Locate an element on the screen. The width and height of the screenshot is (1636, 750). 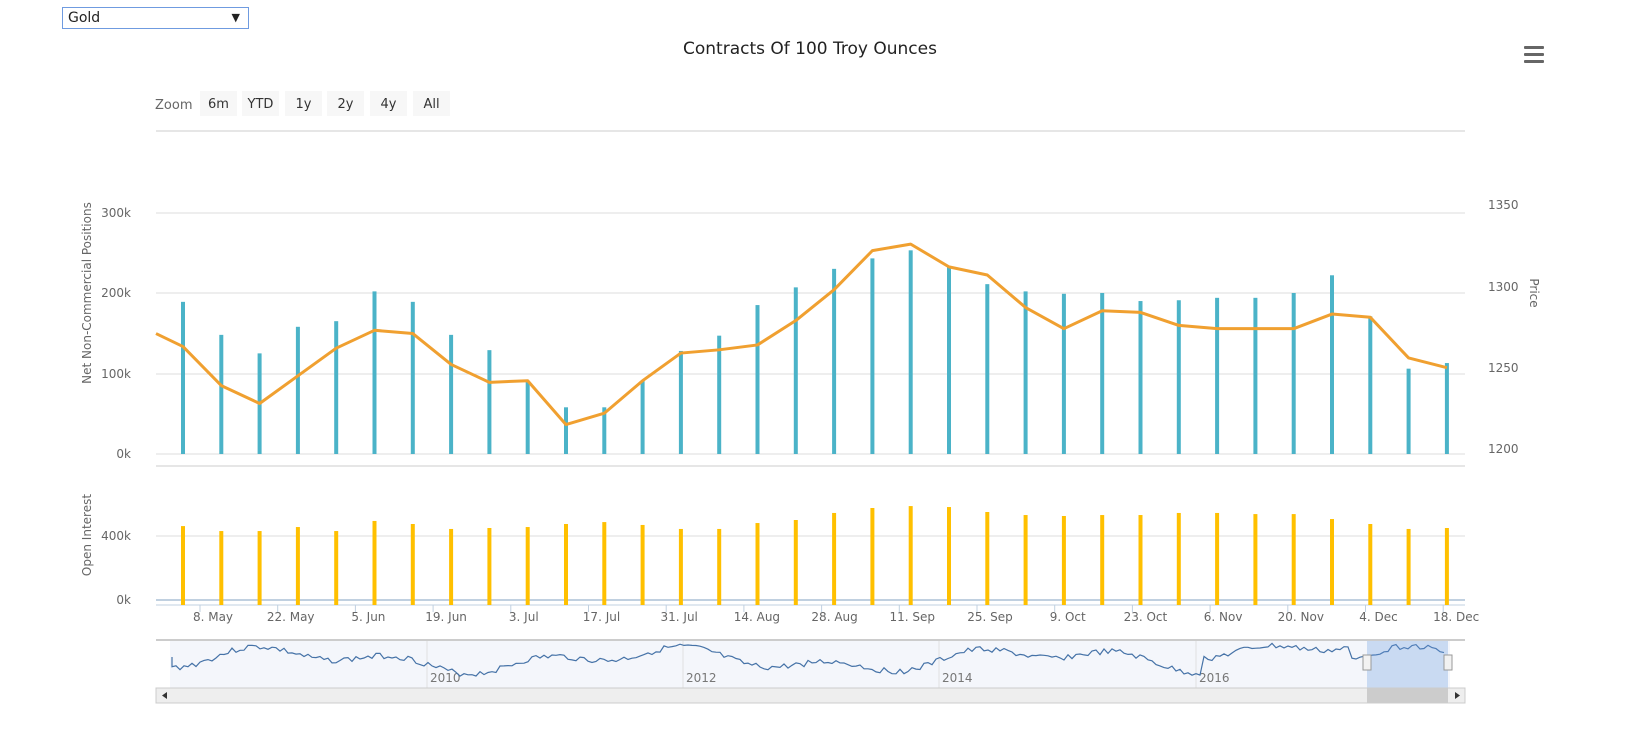
right-y-tick-label: 1200 is located at coordinates (1503, 449).